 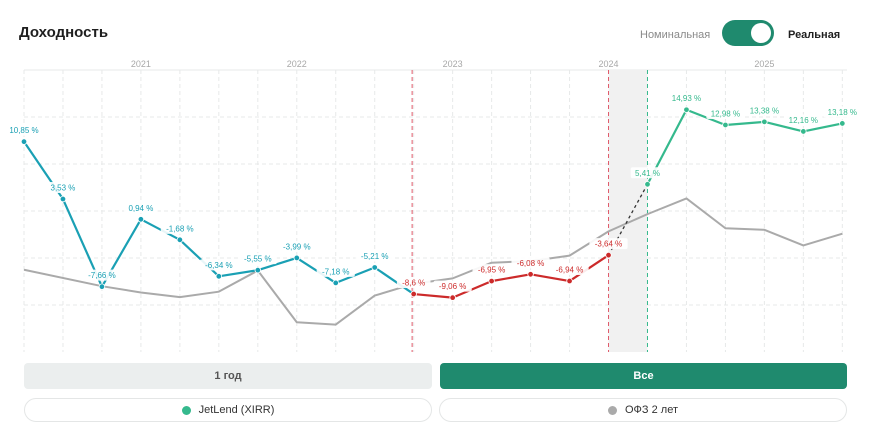 I want to click on data-label: 5,41 %, so click(x=647, y=173).